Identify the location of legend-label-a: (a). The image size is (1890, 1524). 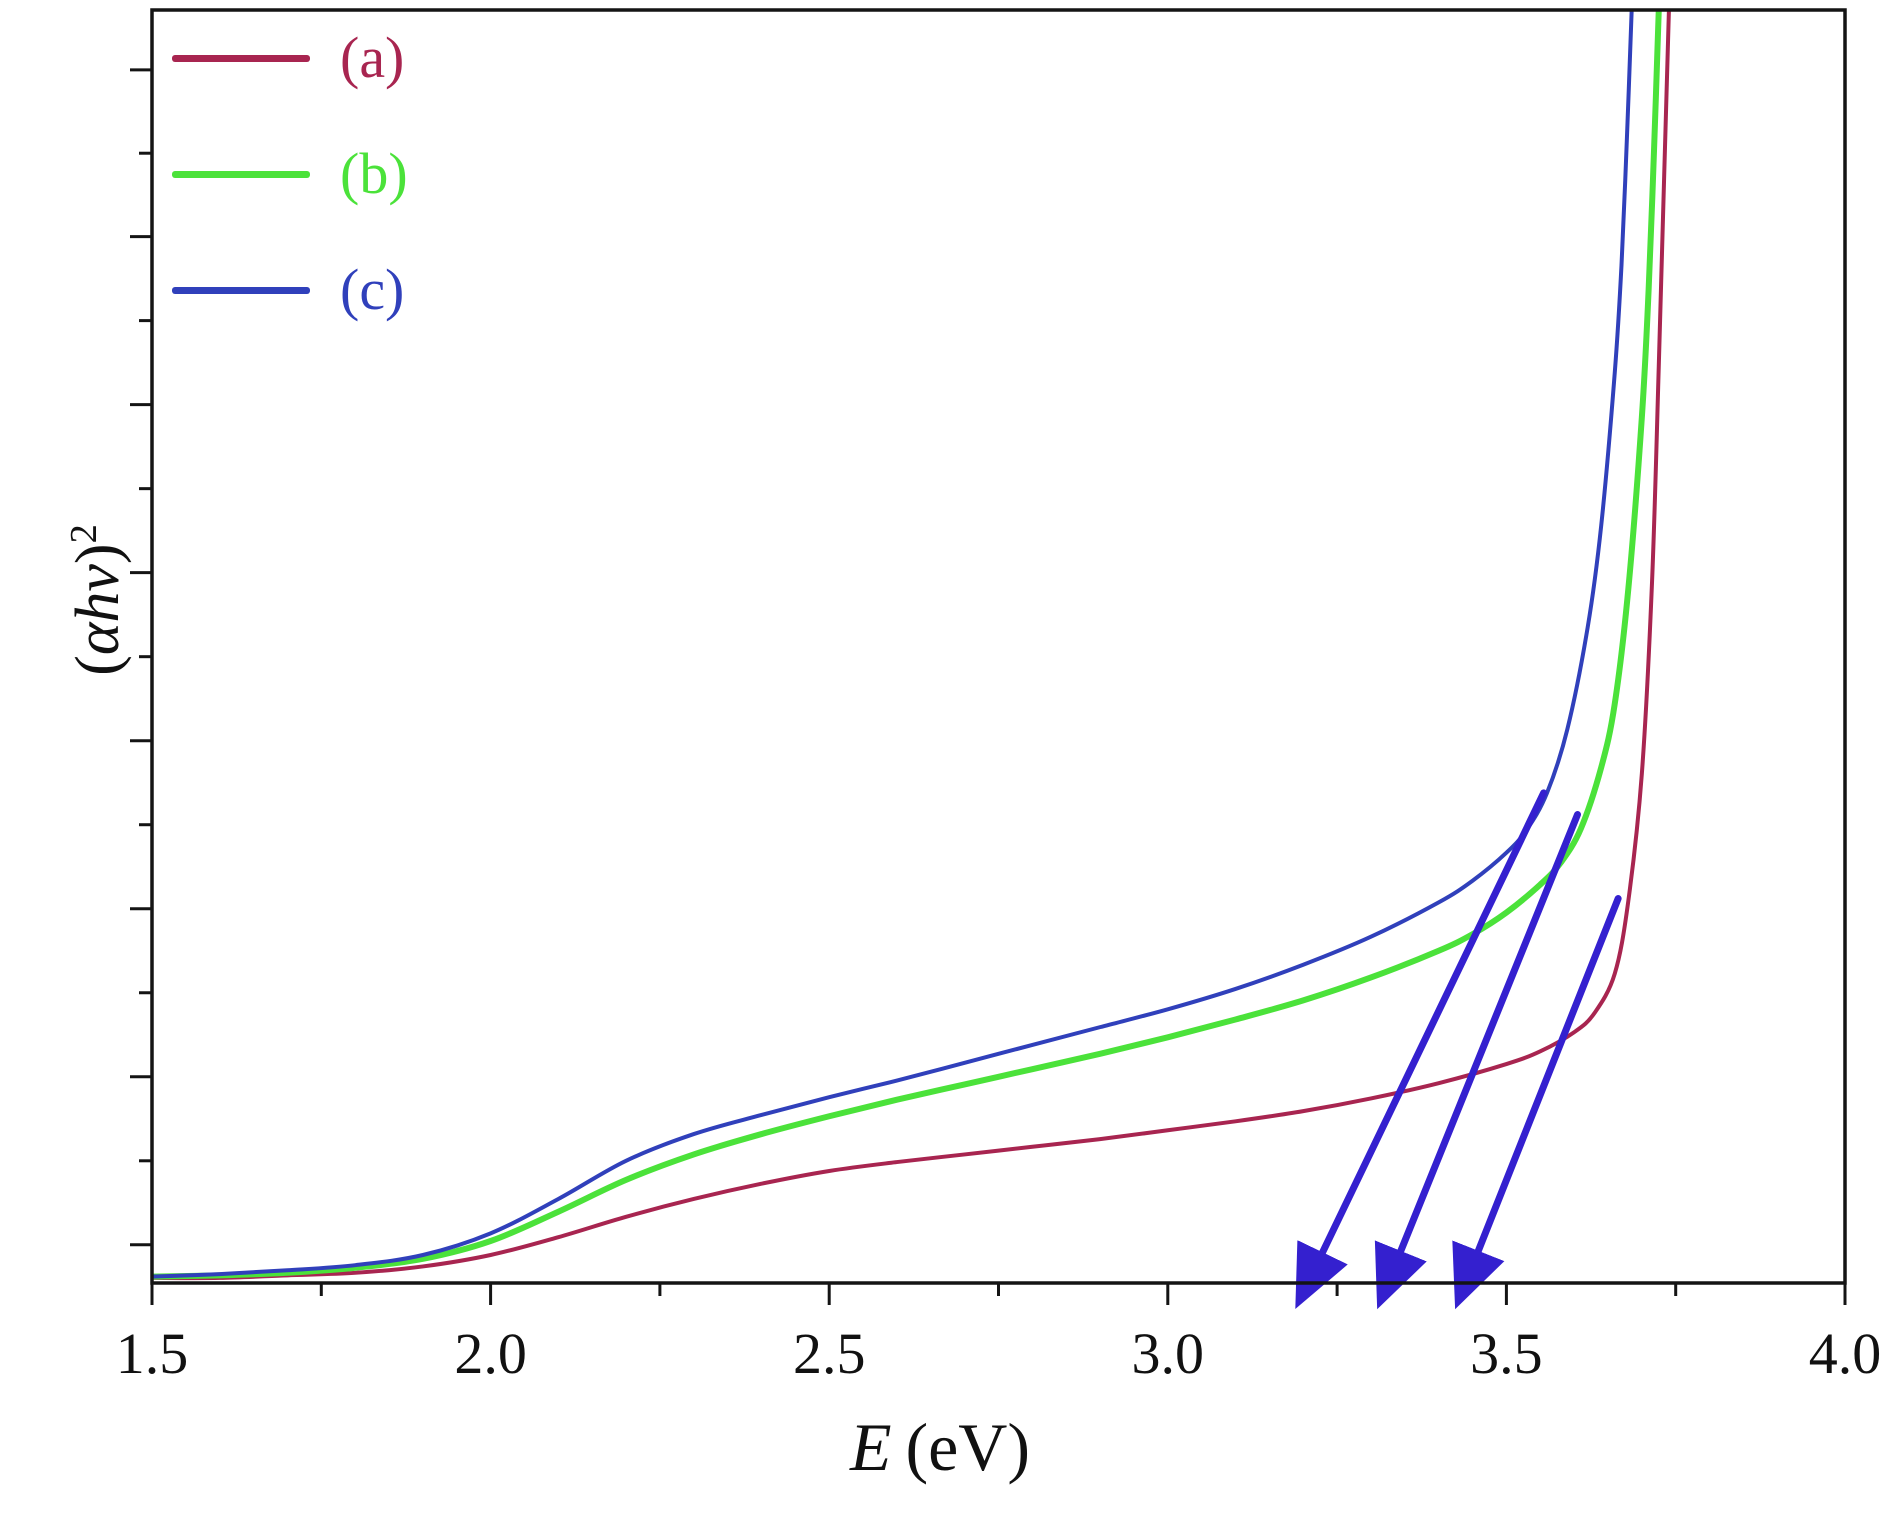
(372, 57).